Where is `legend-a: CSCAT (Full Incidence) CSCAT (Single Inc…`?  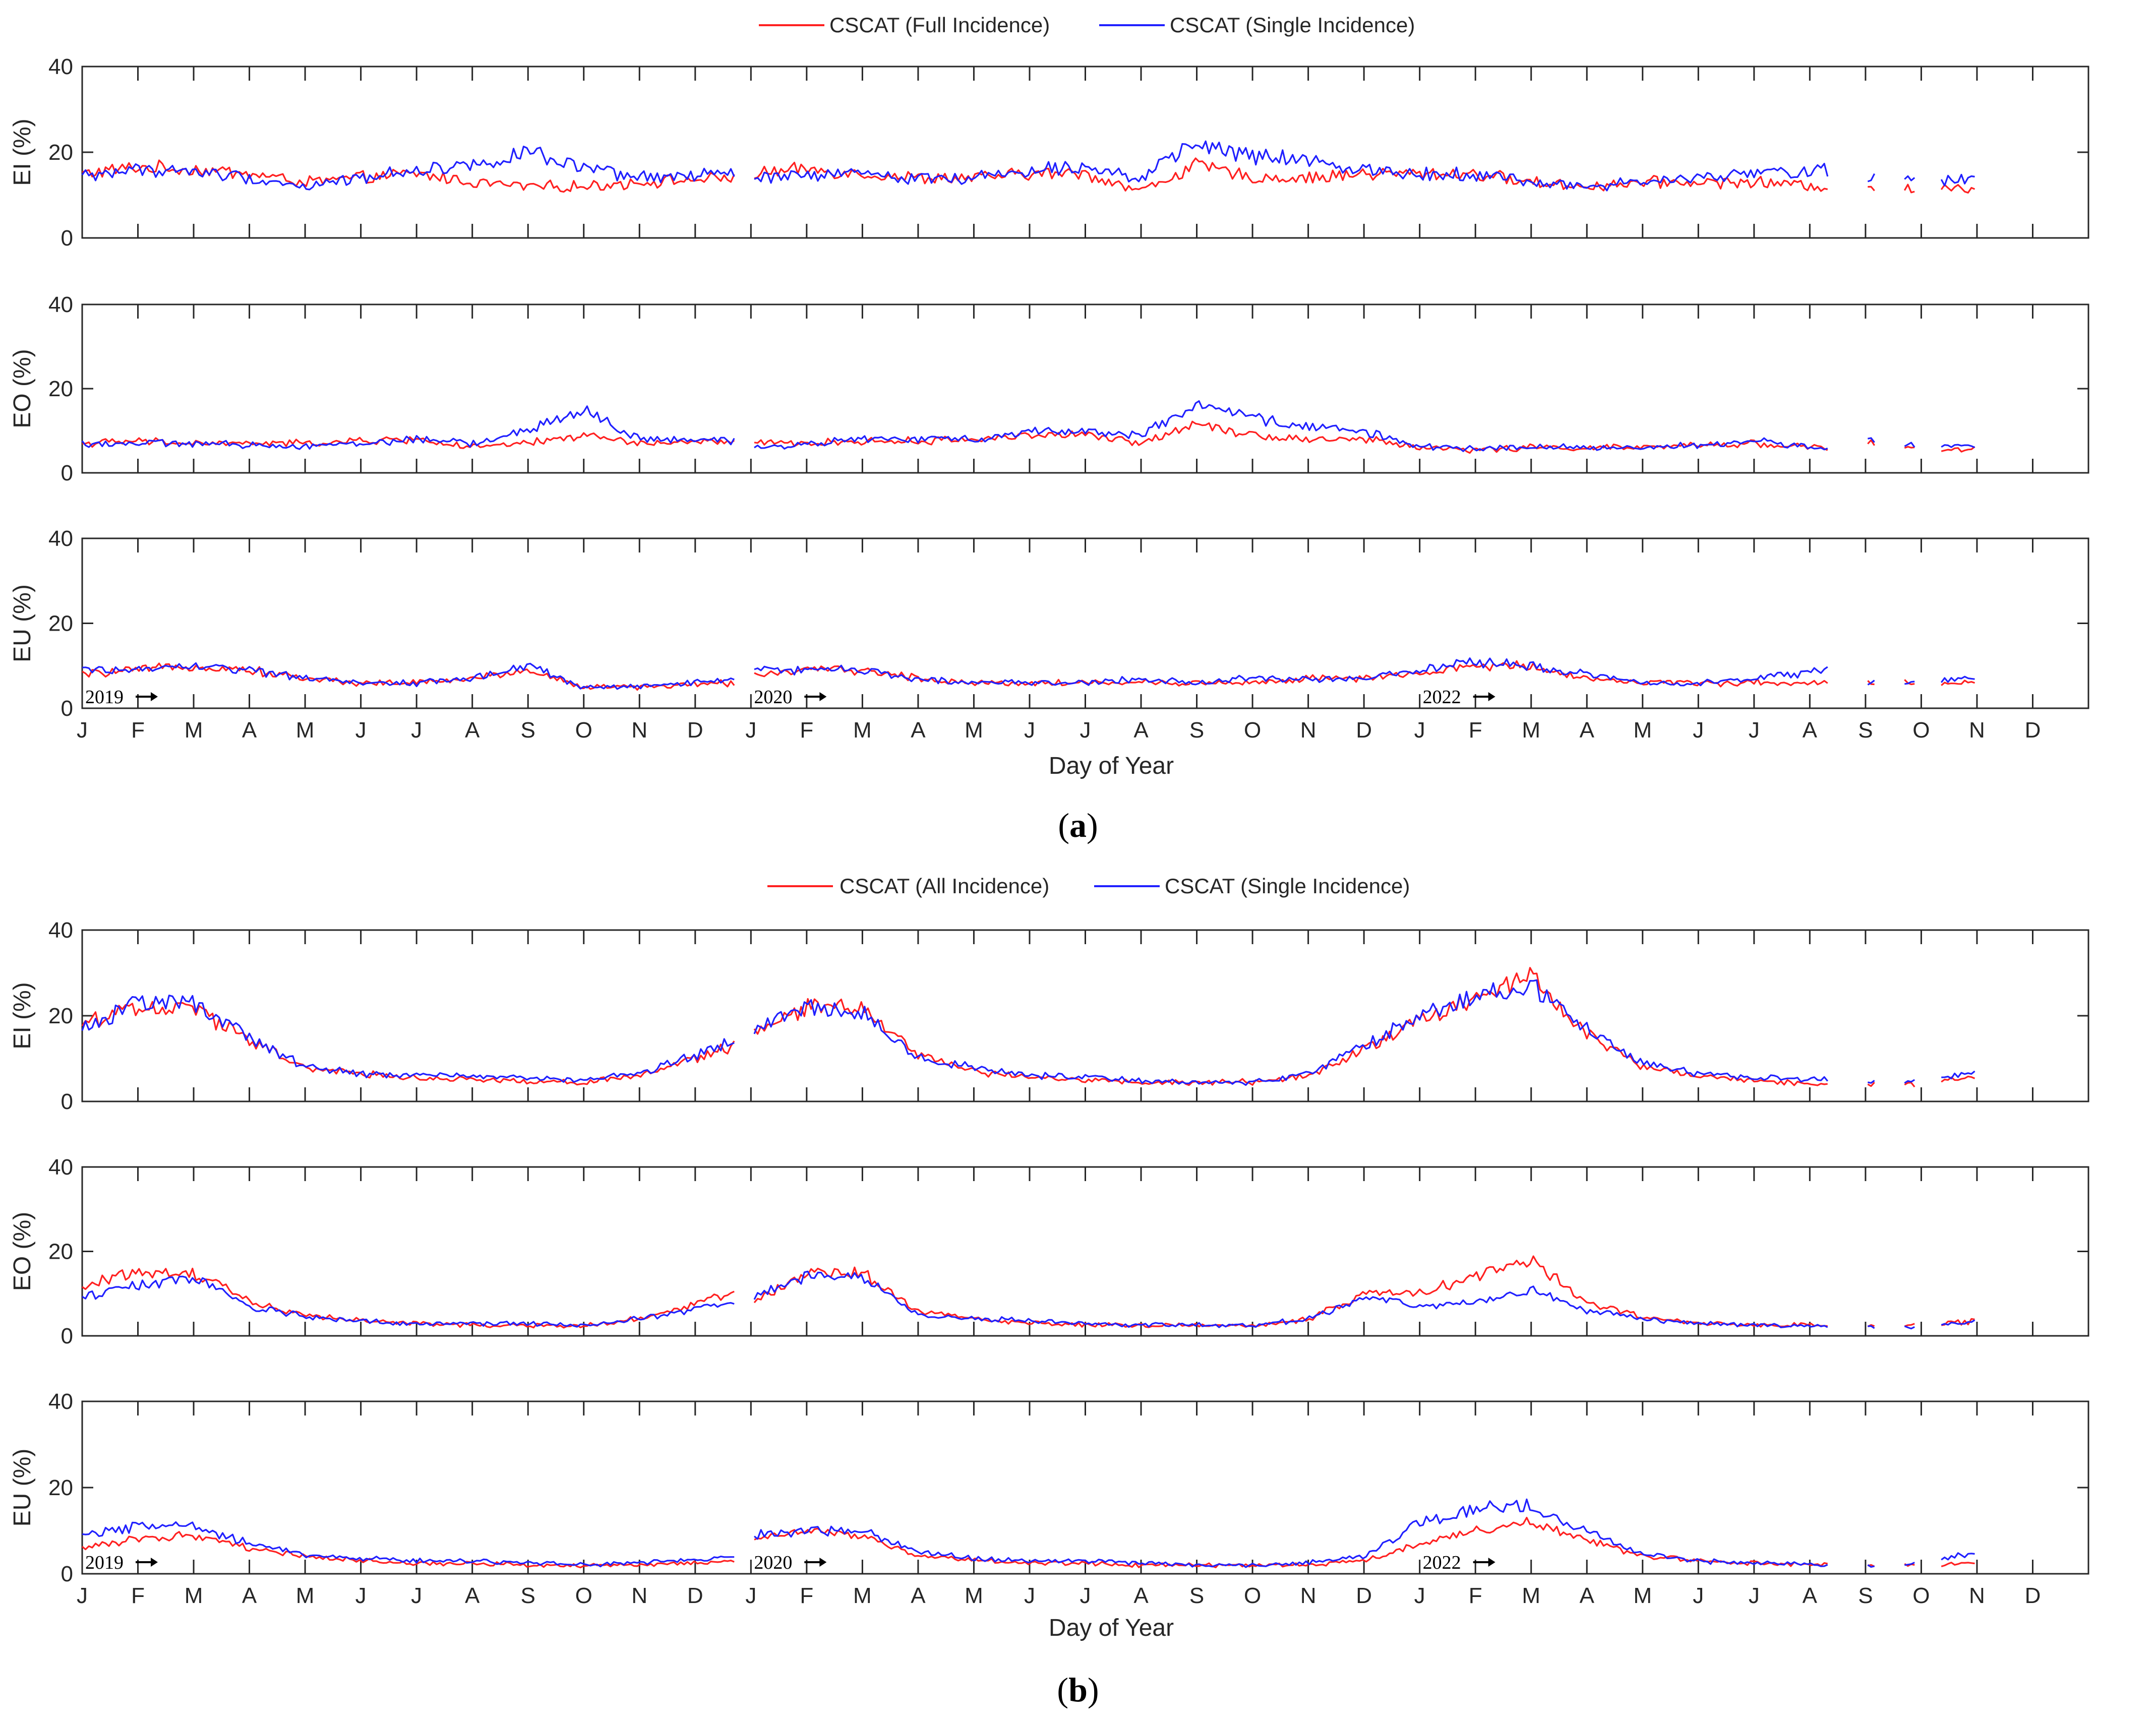 legend-a: CSCAT (Full Incidence) CSCAT (Single Inc… is located at coordinates (1087, 25).